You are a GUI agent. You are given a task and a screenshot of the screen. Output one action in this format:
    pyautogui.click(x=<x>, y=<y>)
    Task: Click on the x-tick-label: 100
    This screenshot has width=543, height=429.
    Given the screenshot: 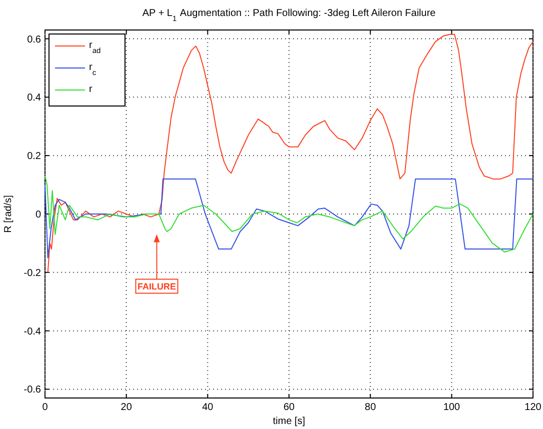 What is the action you would take?
    pyautogui.click(x=451, y=407)
    